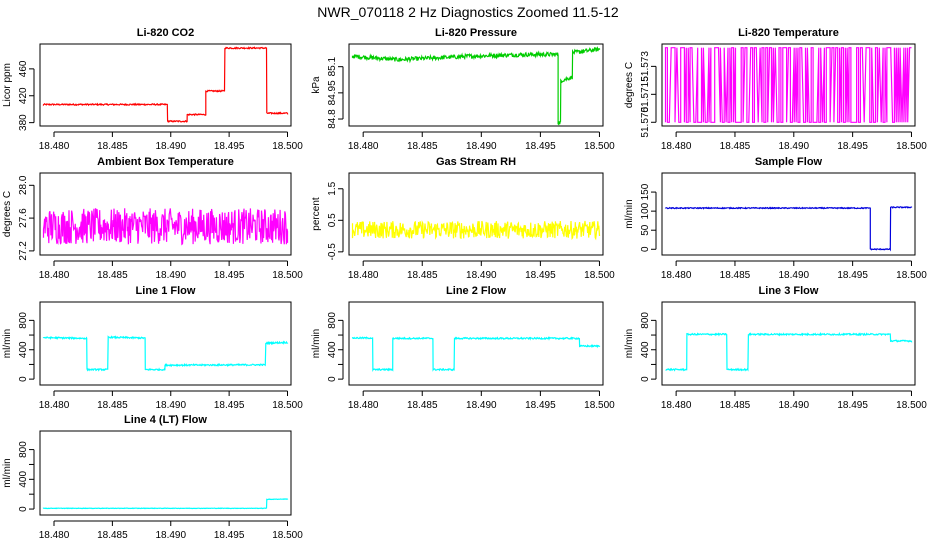  I want to click on y-tick-label: -0.5, so click(332, 252).